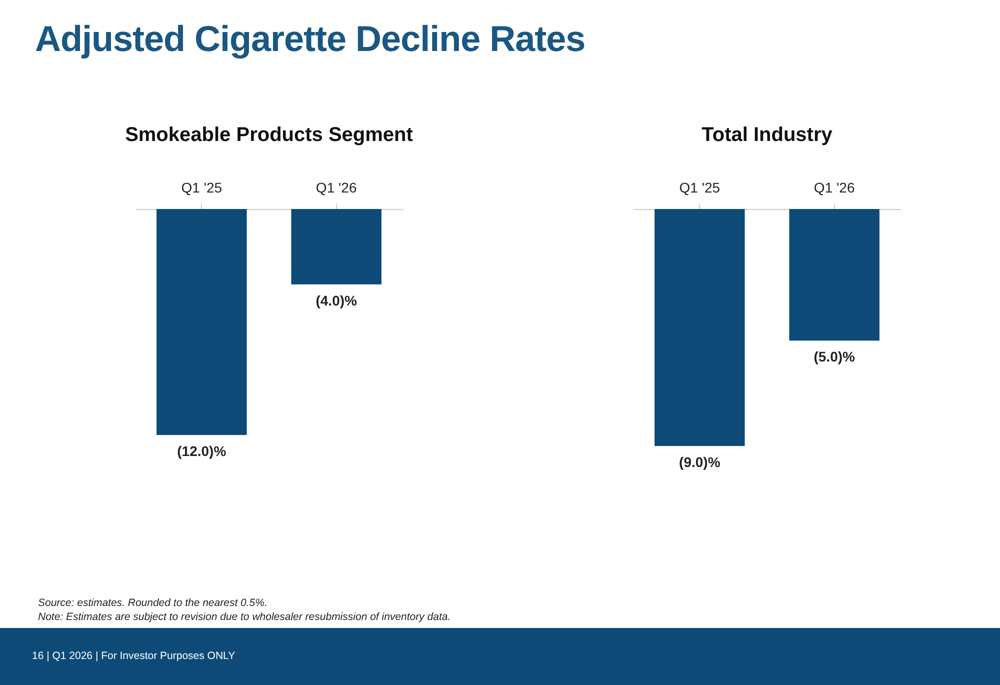 The image size is (1000, 685). Describe the element at coordinates (134, 656) in the screenshot. I see `text: 16 | Q1 2026 | For Investor Purposes ONLY` at that location.